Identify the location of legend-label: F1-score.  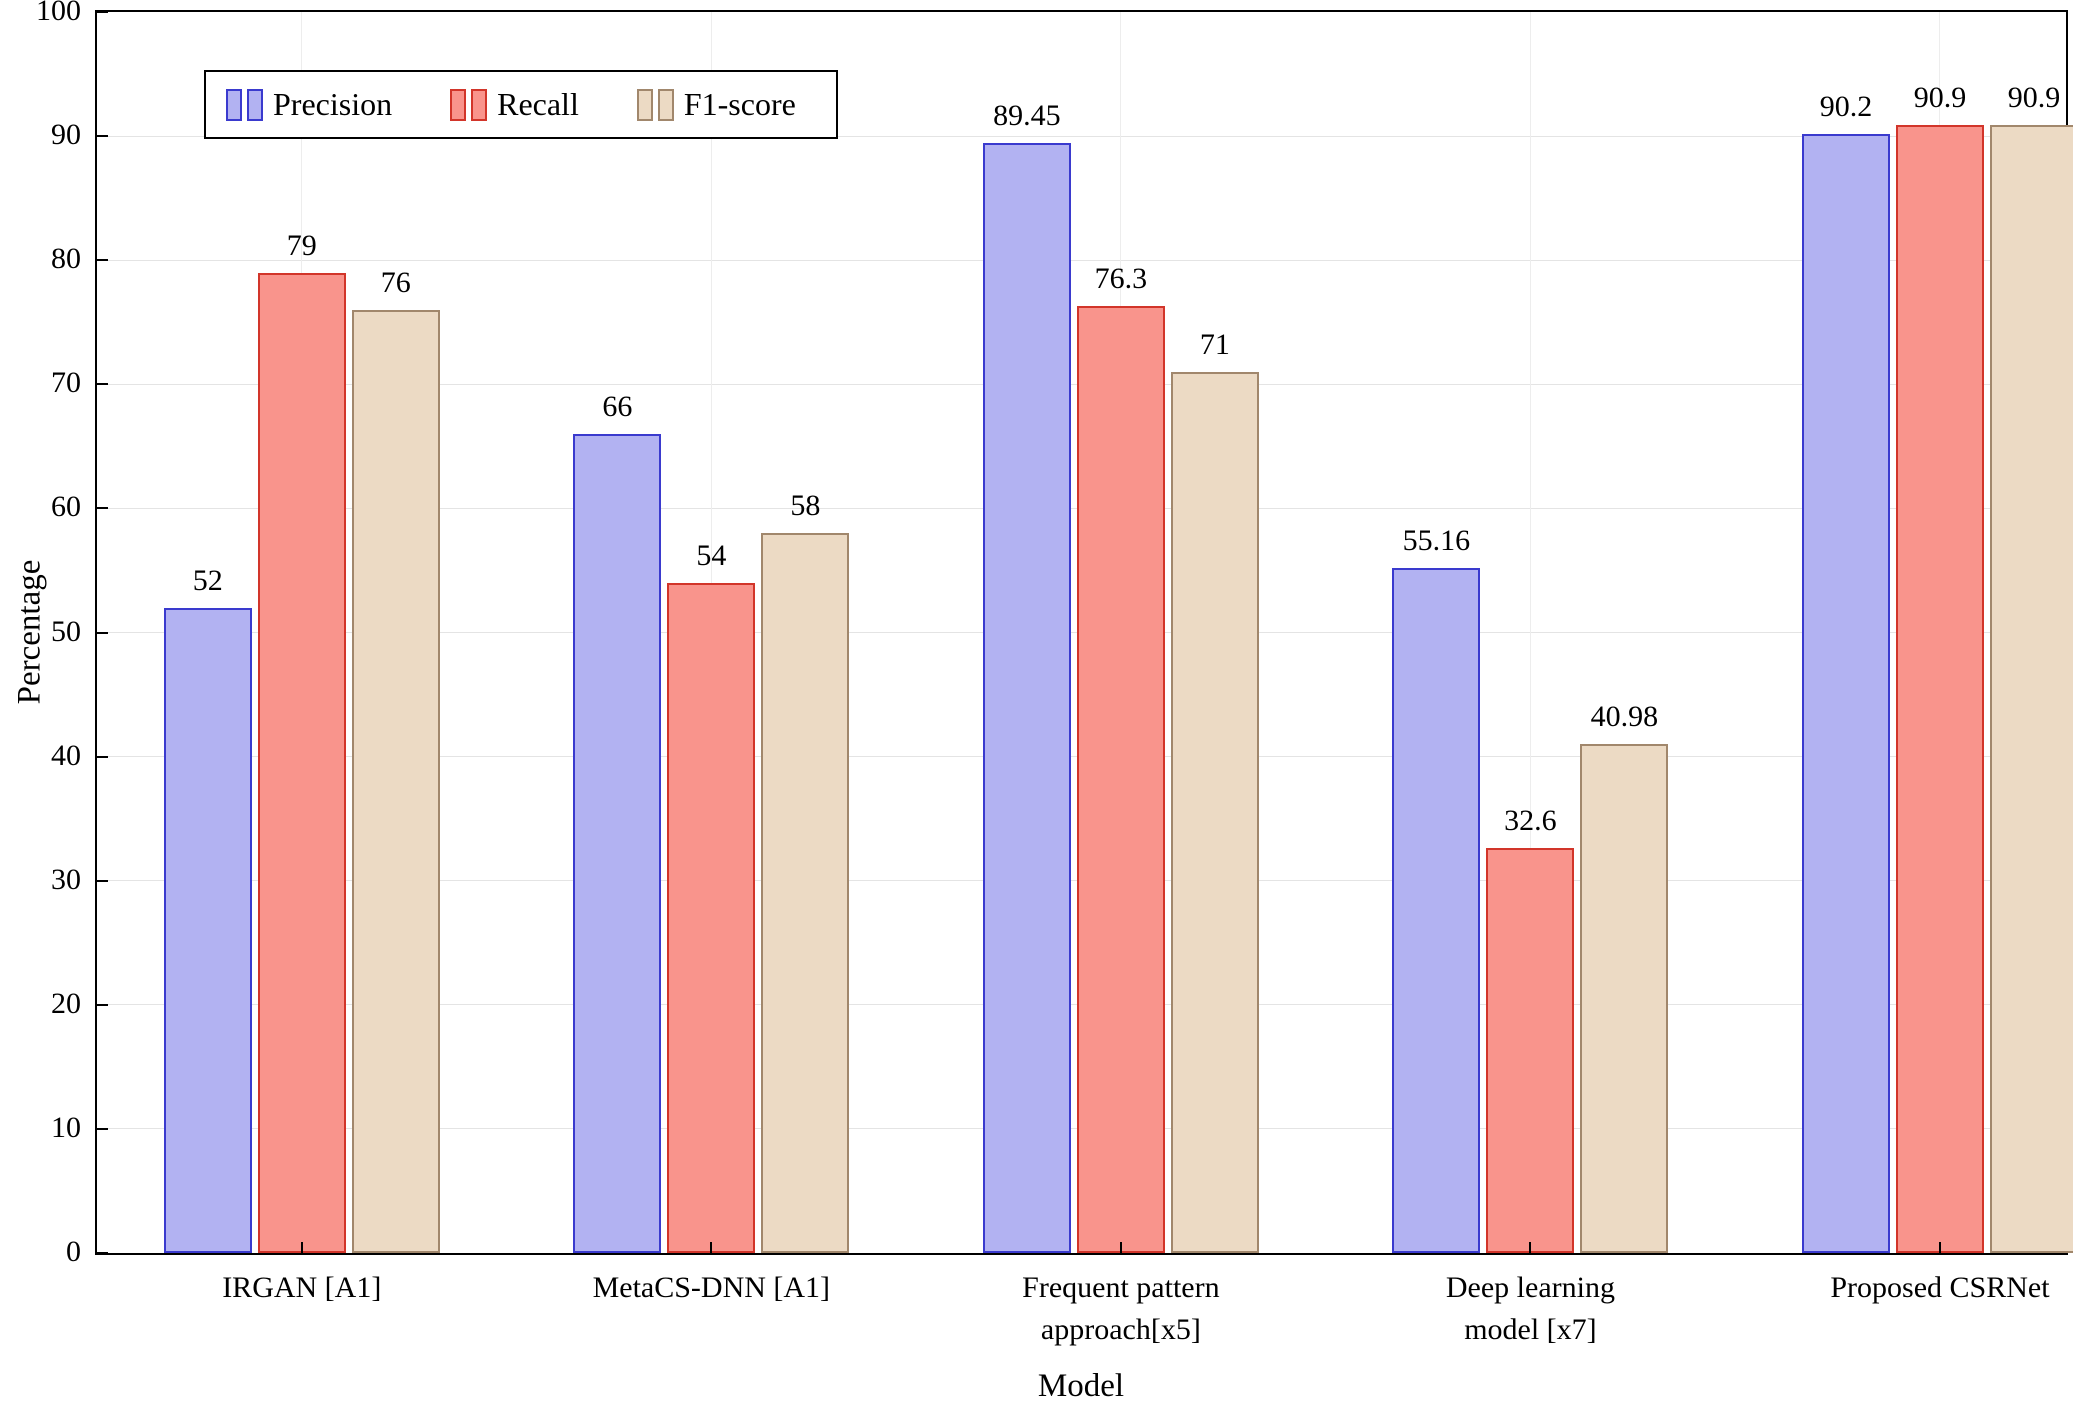
(739, 104).